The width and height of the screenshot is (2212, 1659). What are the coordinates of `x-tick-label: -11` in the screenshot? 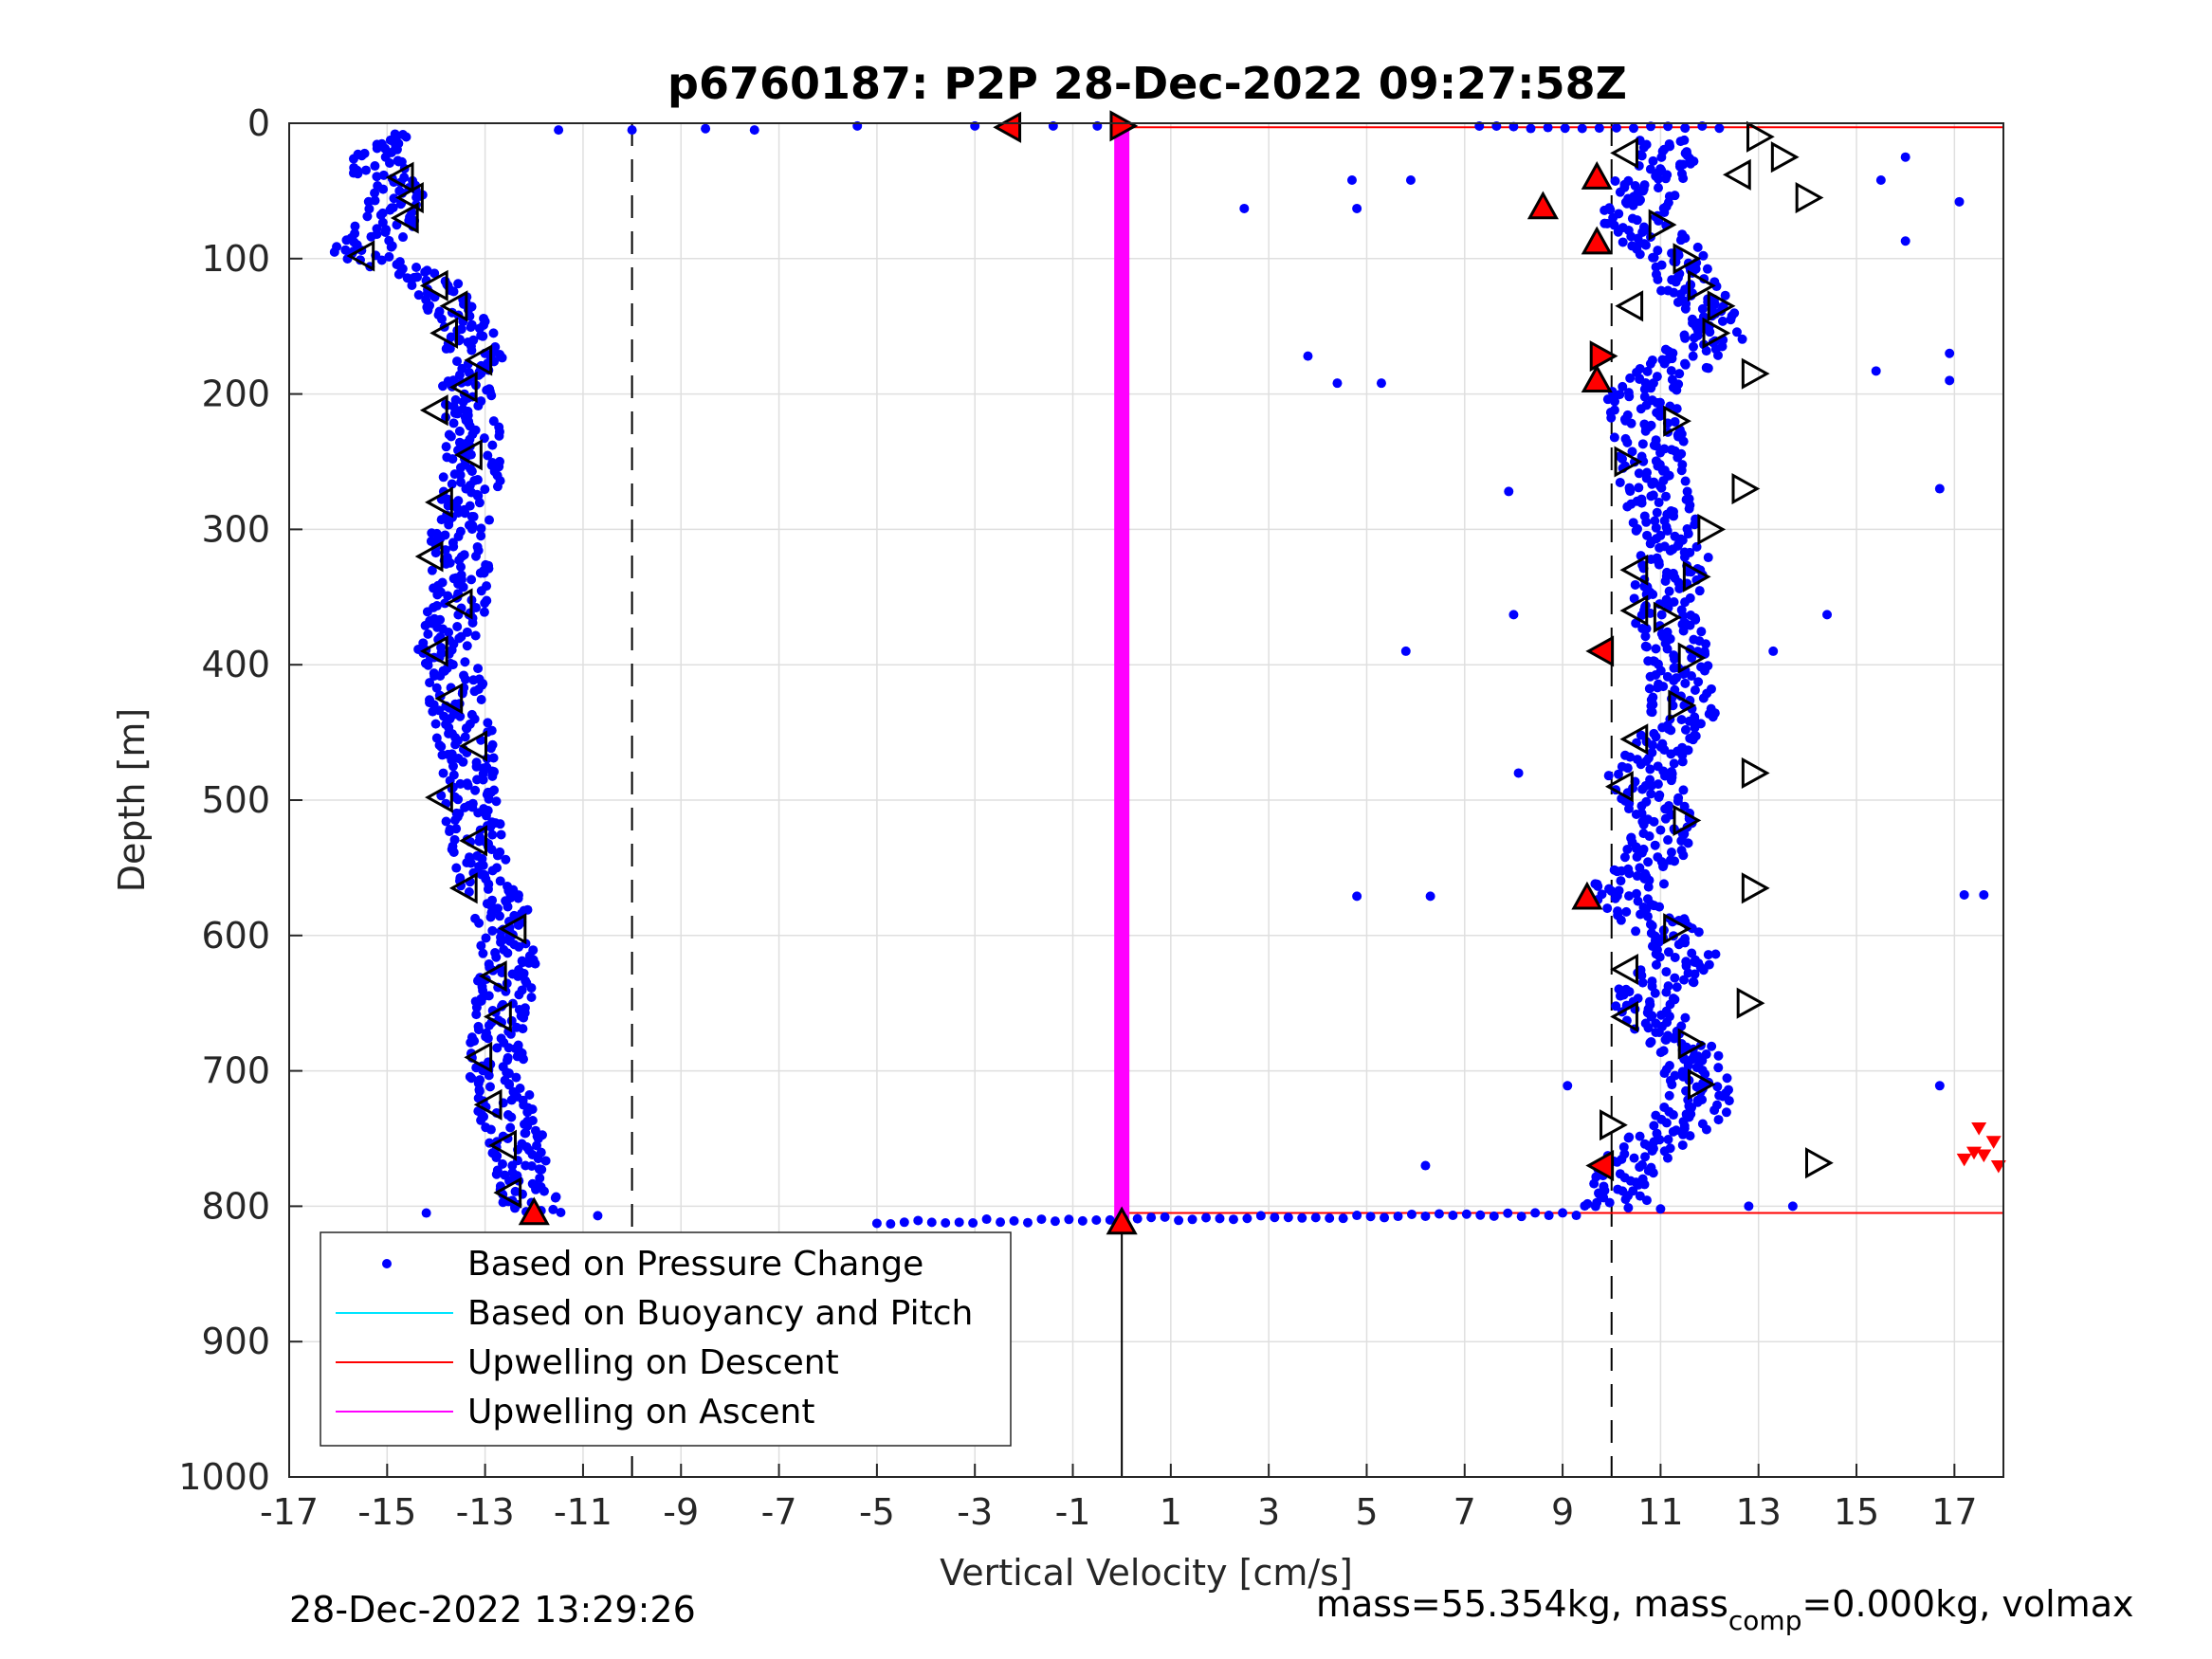 It's located at (583, 1512).